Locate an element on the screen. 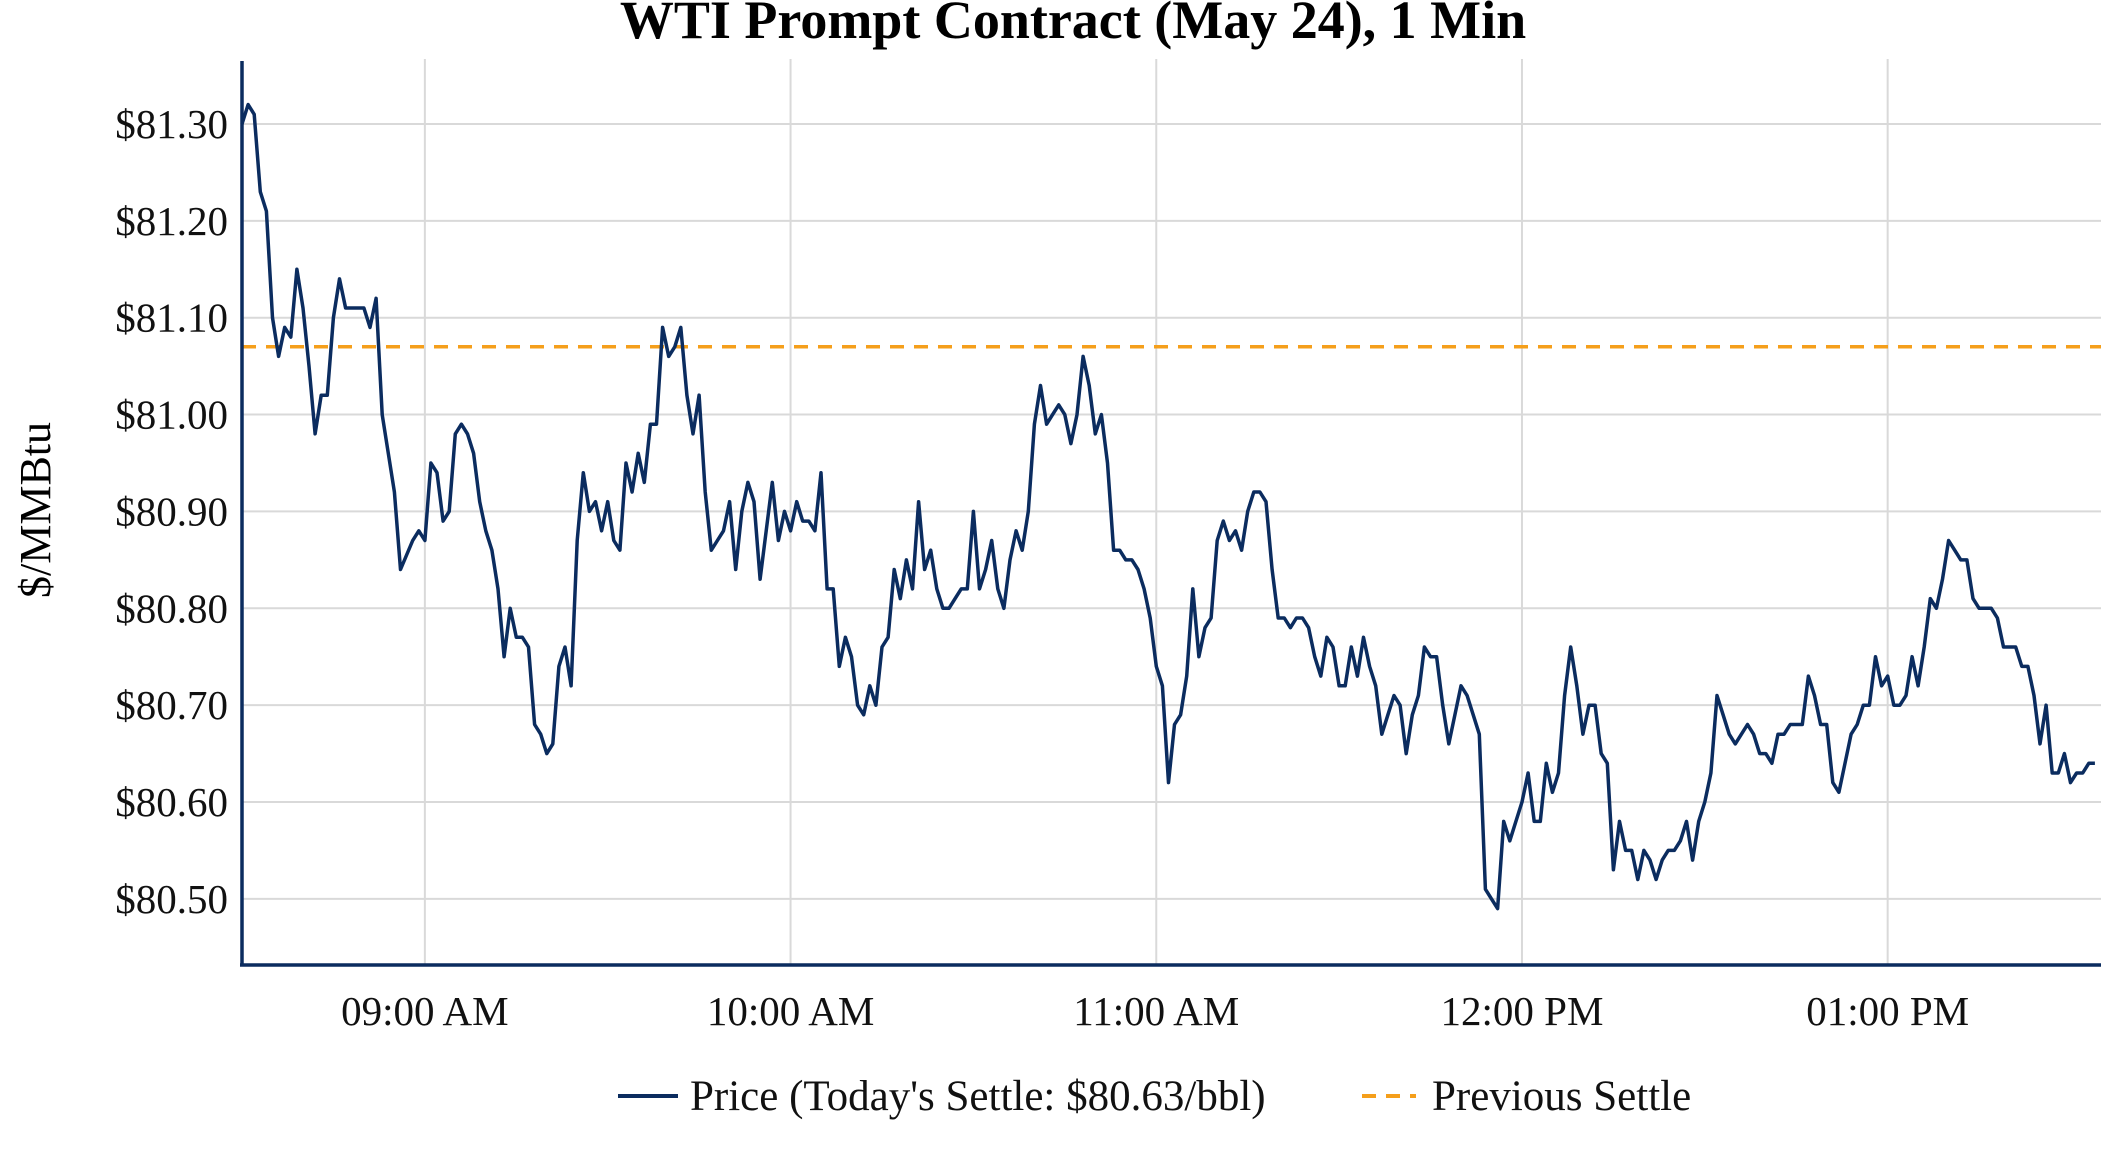  y-axis-label: $/MMBtu is located at coordinates (35, 510).